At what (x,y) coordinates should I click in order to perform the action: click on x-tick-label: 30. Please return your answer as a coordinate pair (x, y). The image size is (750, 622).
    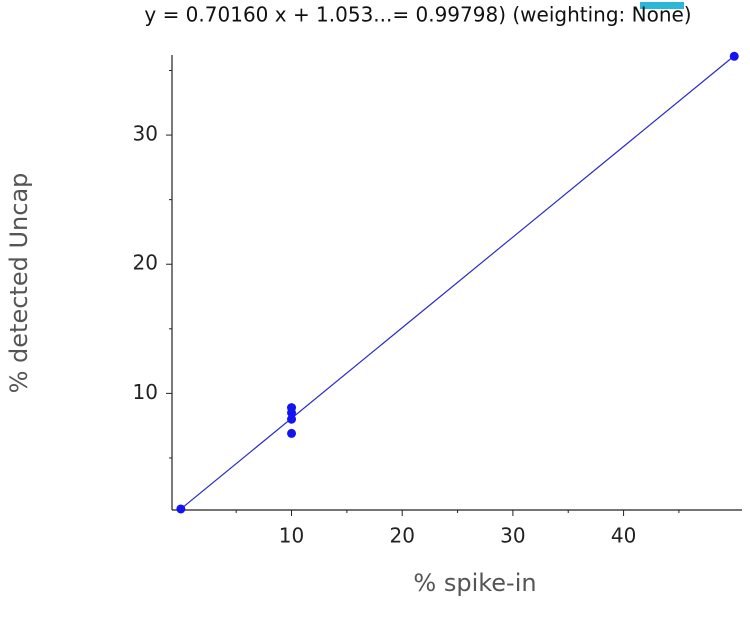
    Looking at the image, I should click on (512, 536).